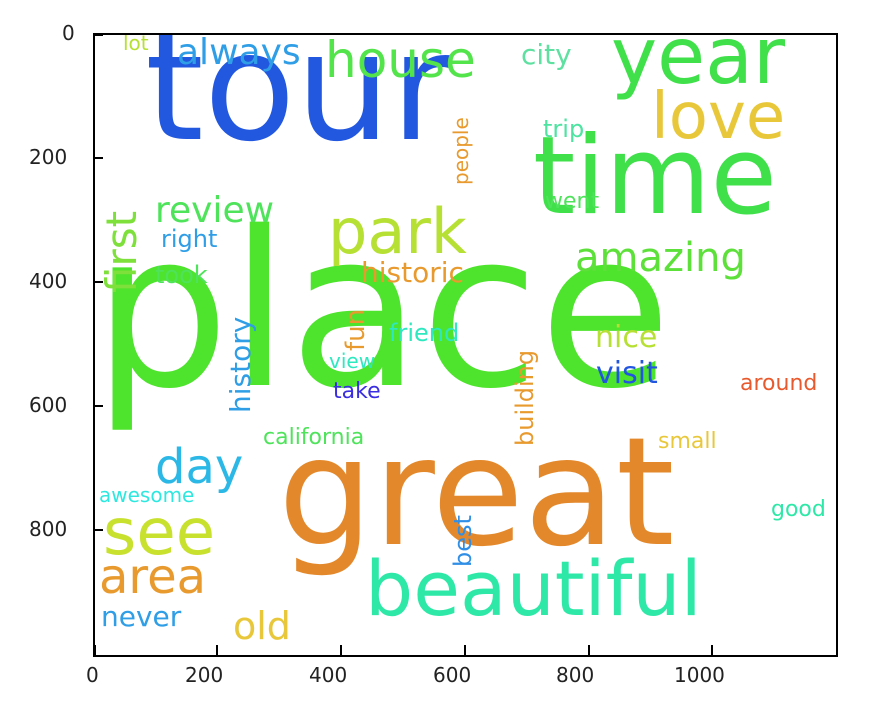 This screenshot has width=870, height=710. Describe the element at coordinates (626, 337) in the screenshot. I see `word-nice: nice` at that location.